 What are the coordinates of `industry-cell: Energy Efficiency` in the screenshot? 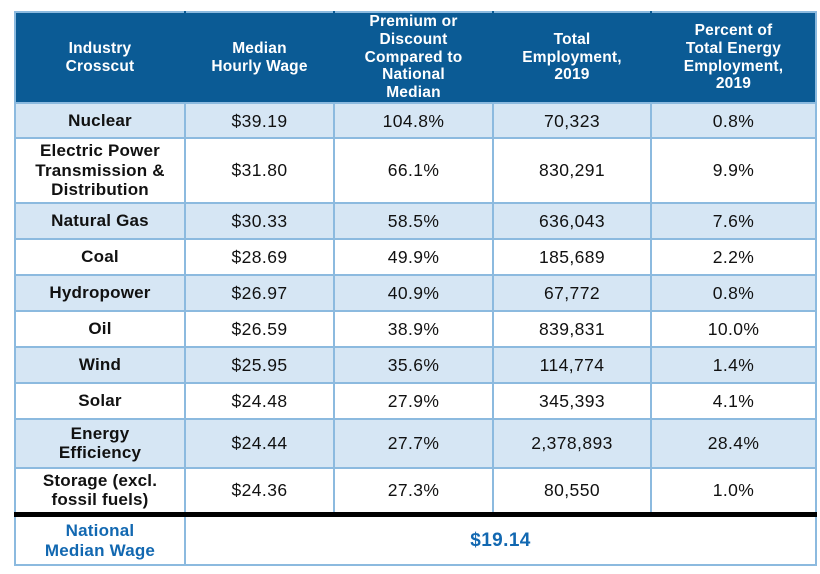 It's located at (100, 443).